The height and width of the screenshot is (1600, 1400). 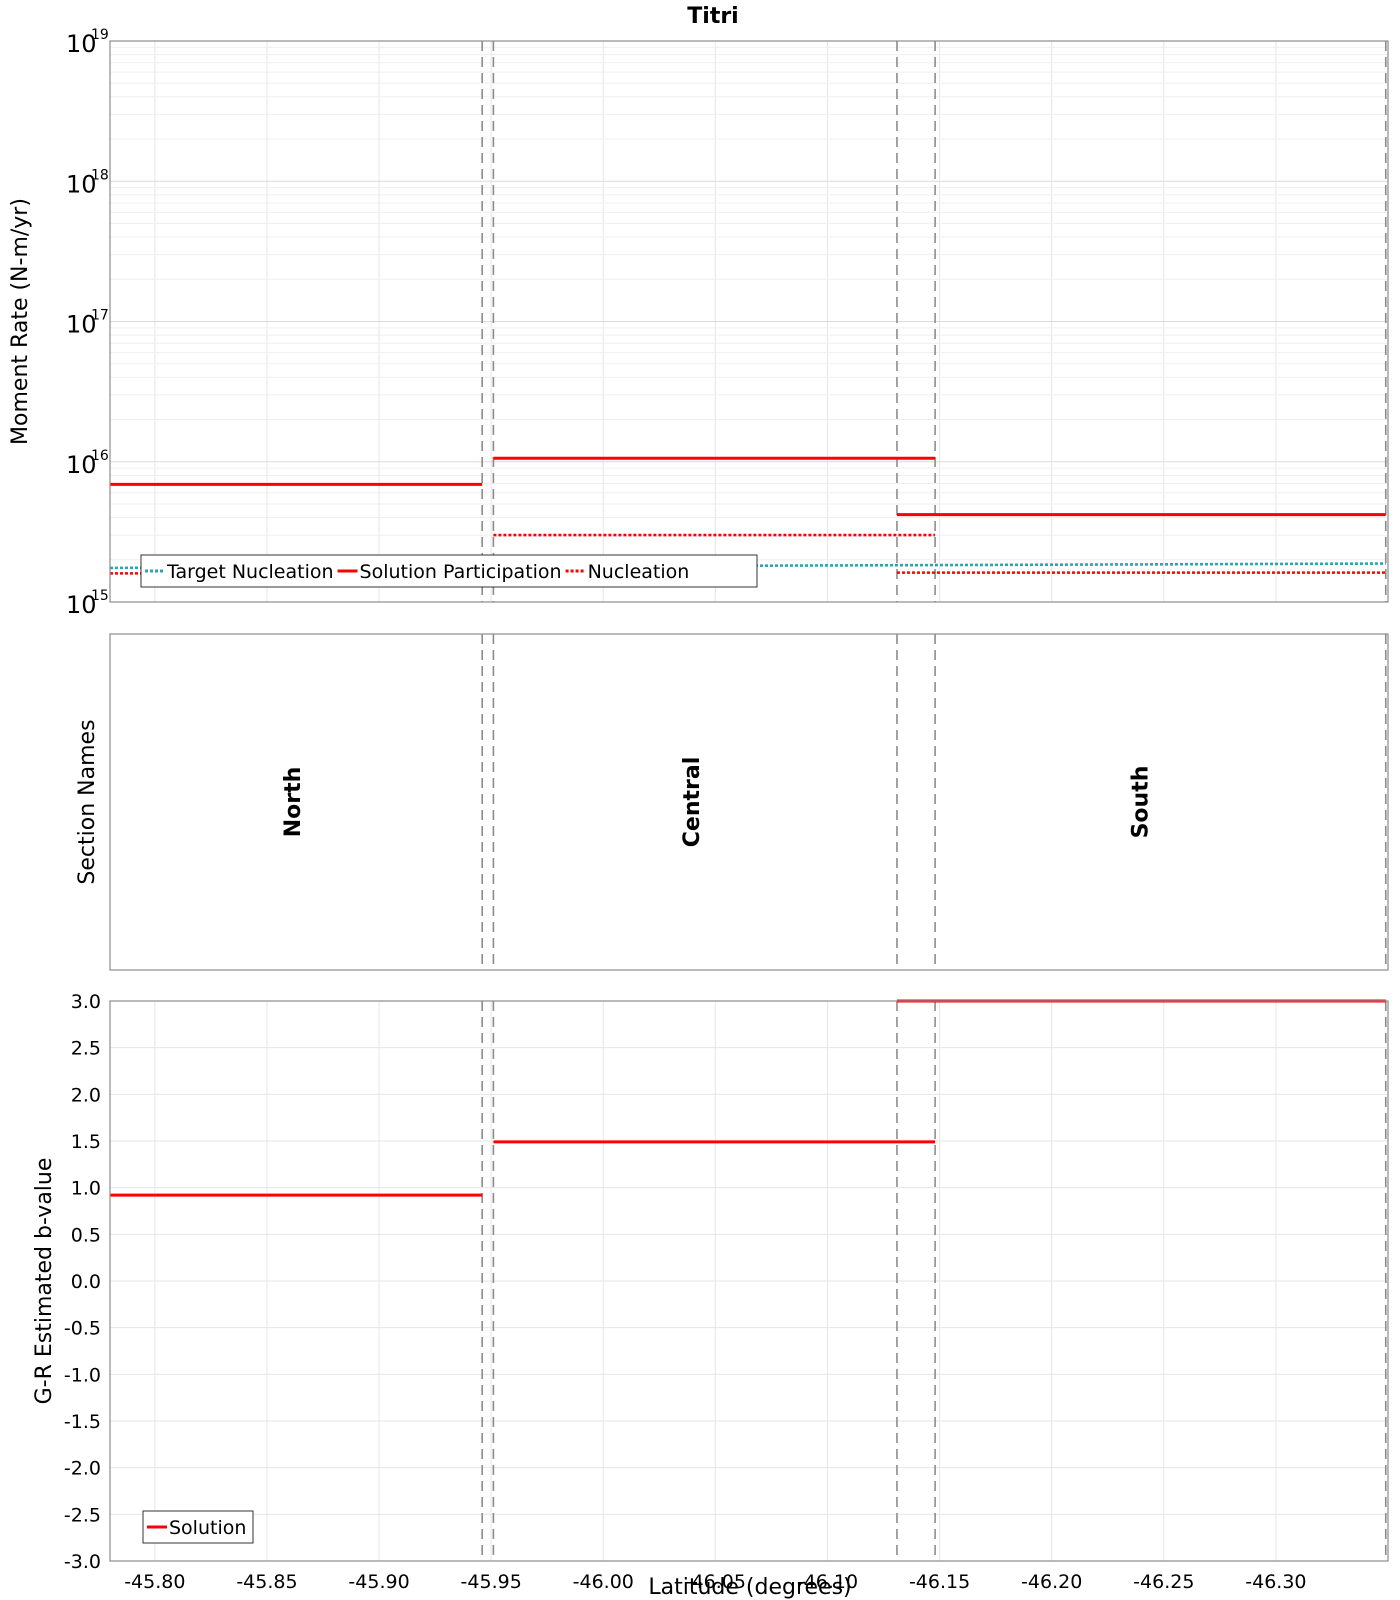 What do you see at coordinates (154, 1582) in the screenshot?
I see `x-tick-label: -45.80` at bounding box center [154, 1582].